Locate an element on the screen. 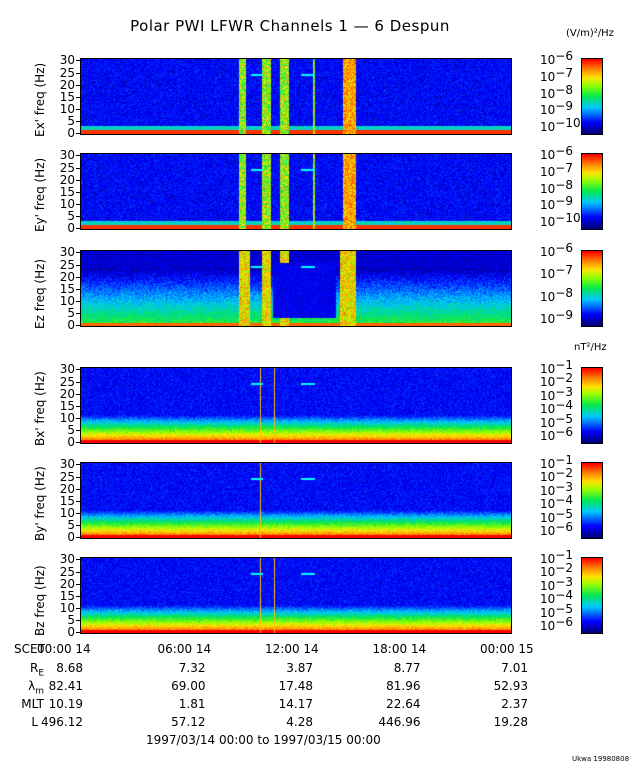 The image size is (640, 768). ephemeris-value: 446.96 is located at coordinates (399, 722).